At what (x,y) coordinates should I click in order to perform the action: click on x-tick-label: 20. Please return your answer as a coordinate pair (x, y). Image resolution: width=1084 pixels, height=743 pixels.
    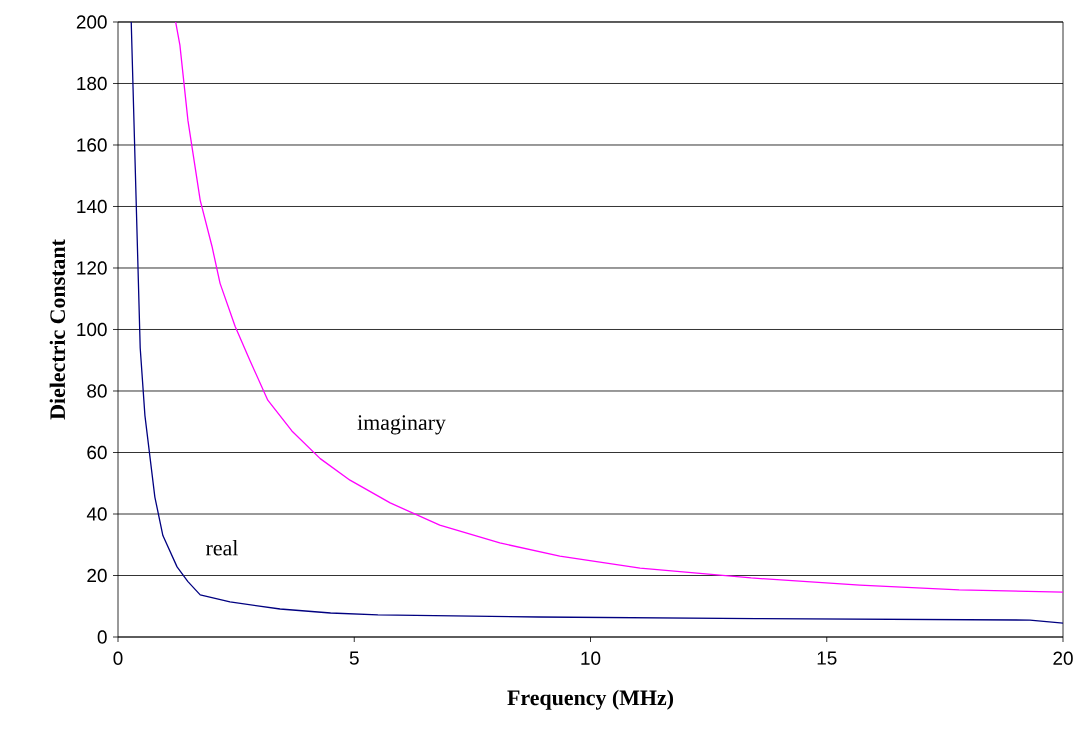
    Looking at the image, I should click on (1063, 658).